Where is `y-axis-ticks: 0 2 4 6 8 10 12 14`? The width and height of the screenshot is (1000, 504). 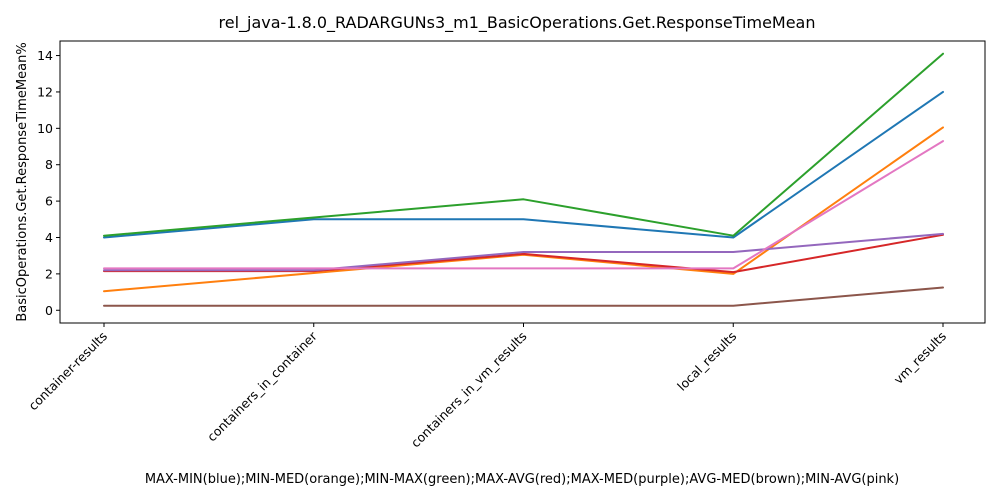
y-axis-ticks: 0 2 4 6 8 10 12 14 is located at coordinates (48, 183).